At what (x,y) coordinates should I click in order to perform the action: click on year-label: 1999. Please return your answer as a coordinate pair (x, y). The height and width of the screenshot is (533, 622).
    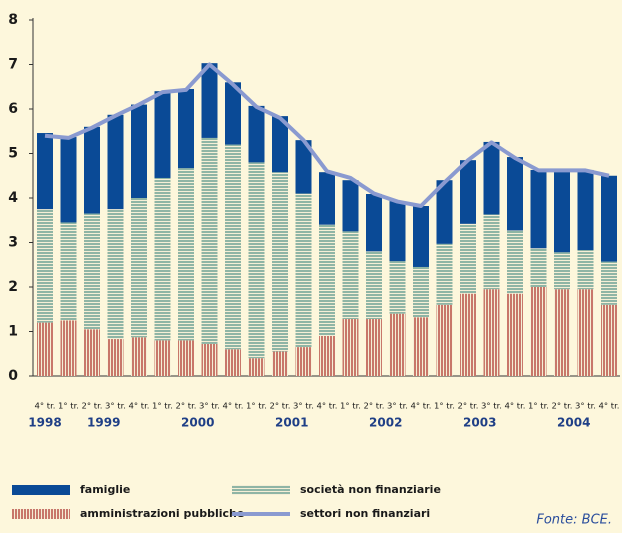
    Looking at the image, I should click on (103, 423).